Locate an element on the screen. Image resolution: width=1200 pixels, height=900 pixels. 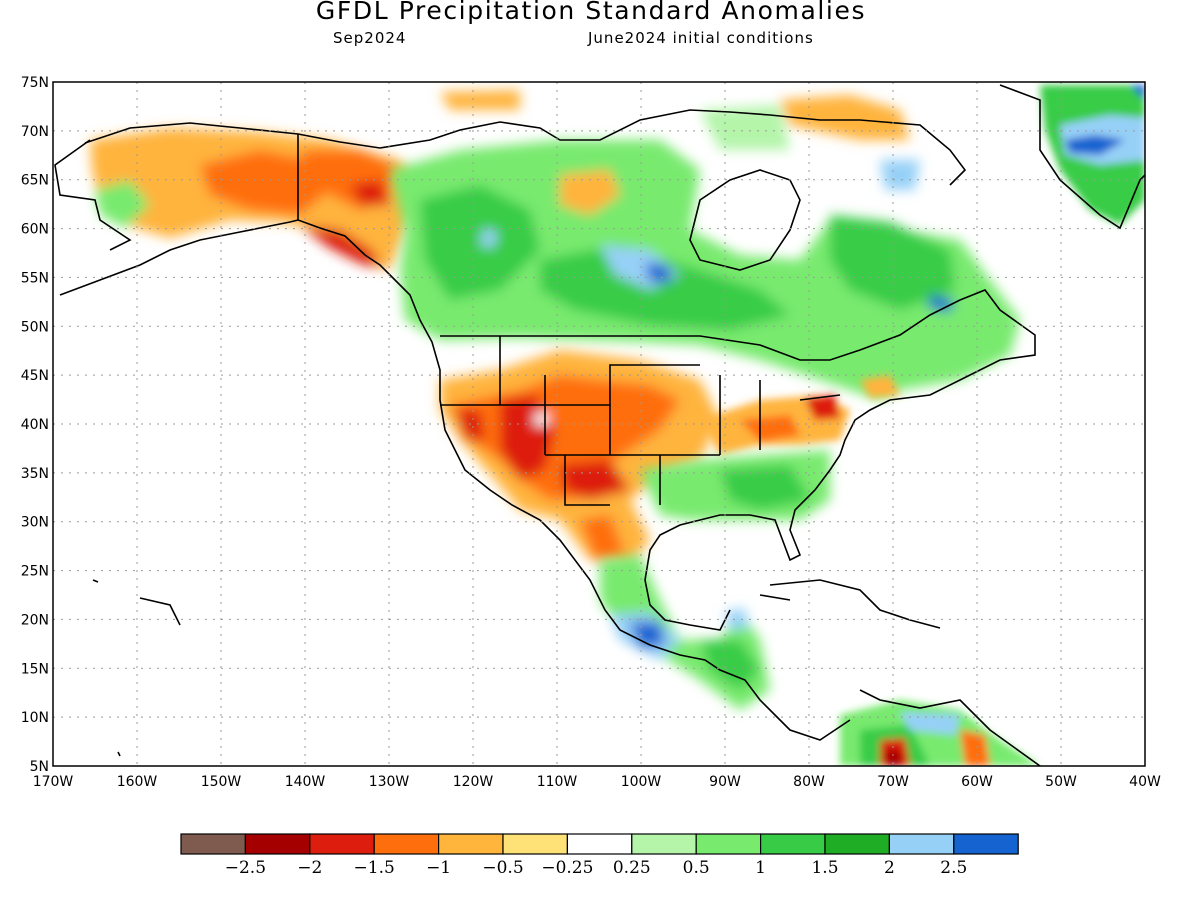
lon-tick-label: 100W is located at coordinates (641, 782).